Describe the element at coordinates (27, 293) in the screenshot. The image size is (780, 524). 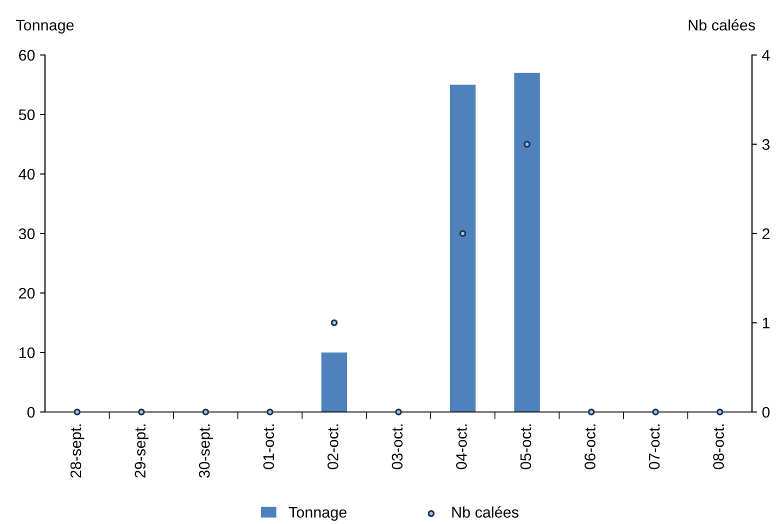
I see `y-tick-label: 20` at that location.